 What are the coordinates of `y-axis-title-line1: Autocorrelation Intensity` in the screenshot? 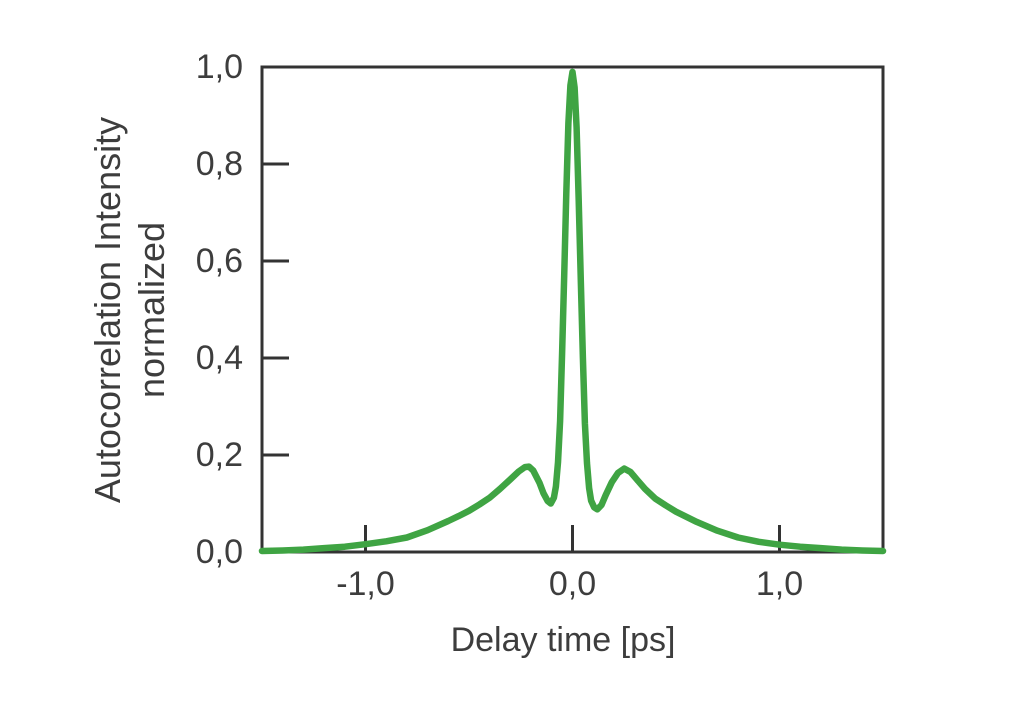 It's located at (107, 310).